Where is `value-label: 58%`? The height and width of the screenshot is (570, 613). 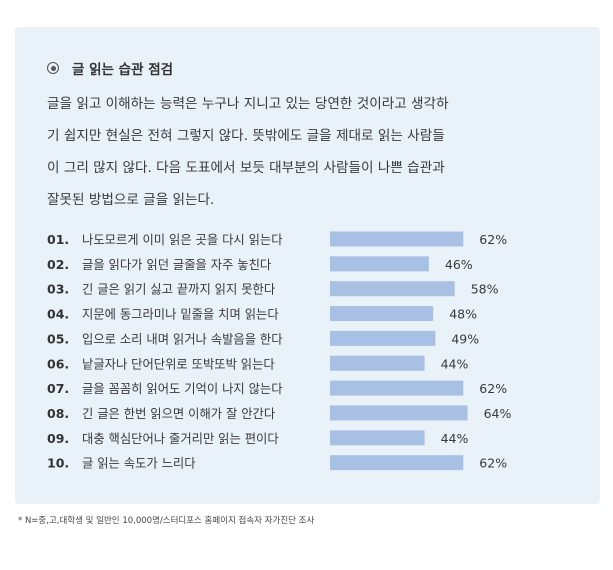
value-label: 58% is located at coordinates (485, 289).